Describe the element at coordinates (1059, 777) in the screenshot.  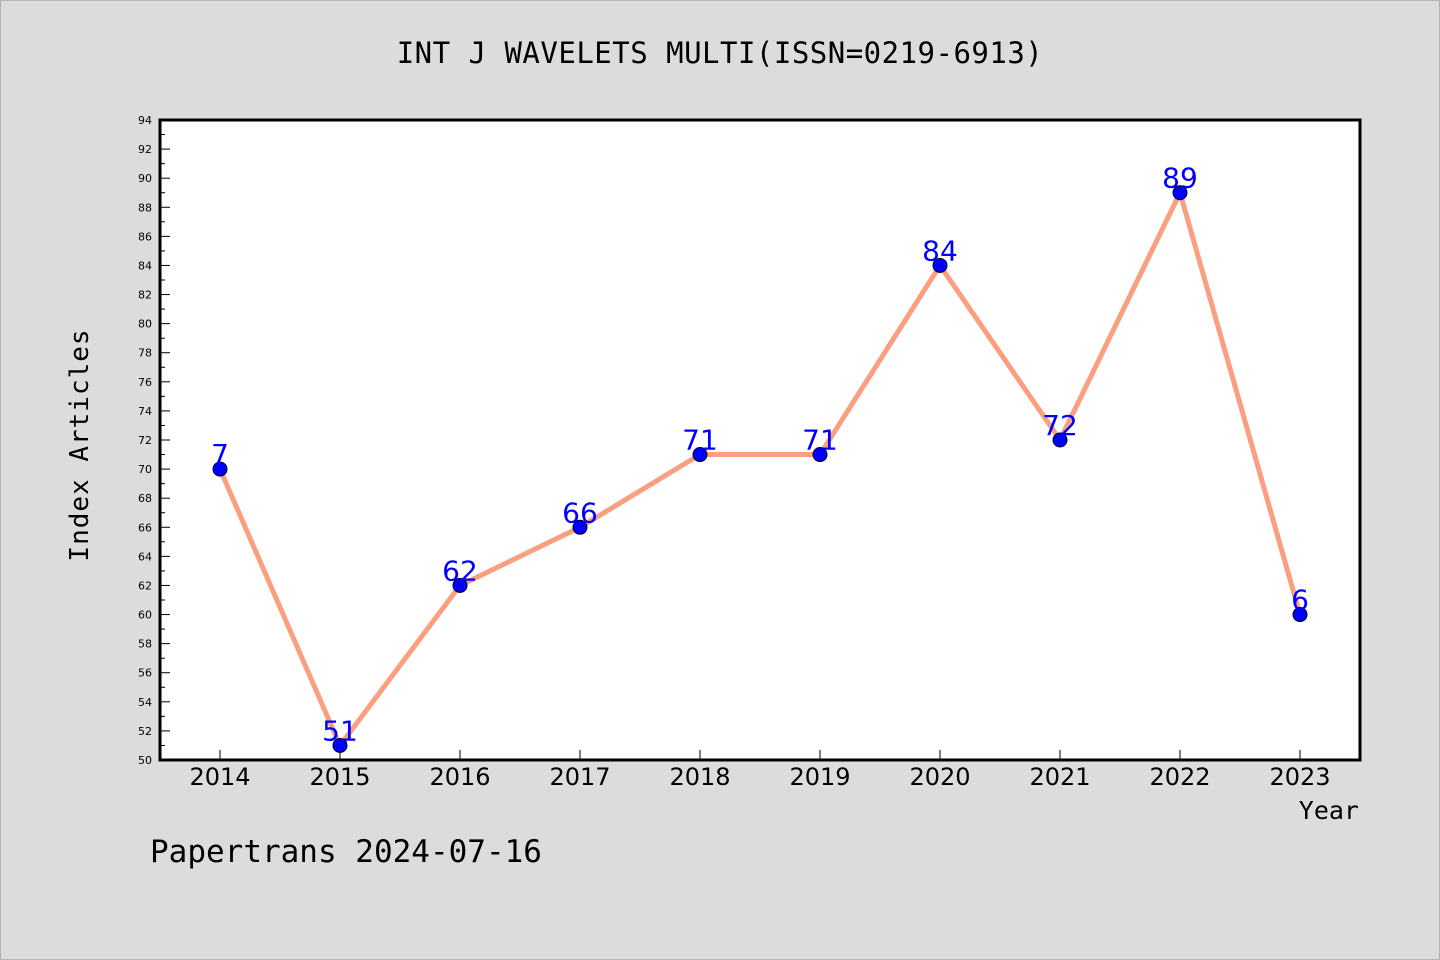
I see `x-tick-label: 2021` at that location.